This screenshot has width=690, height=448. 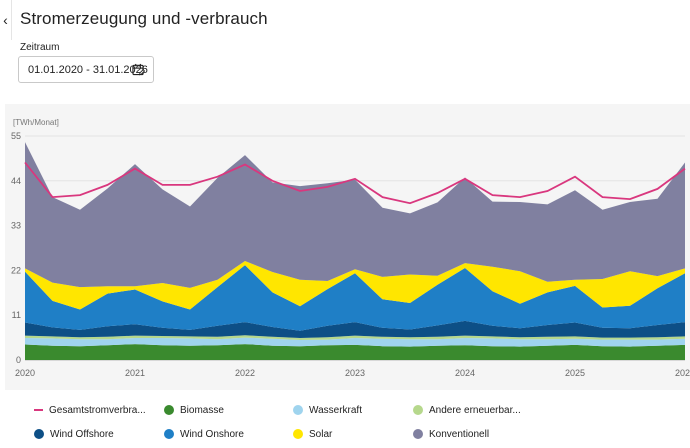 I want to click on area-solar, so click(x=355, y=285).